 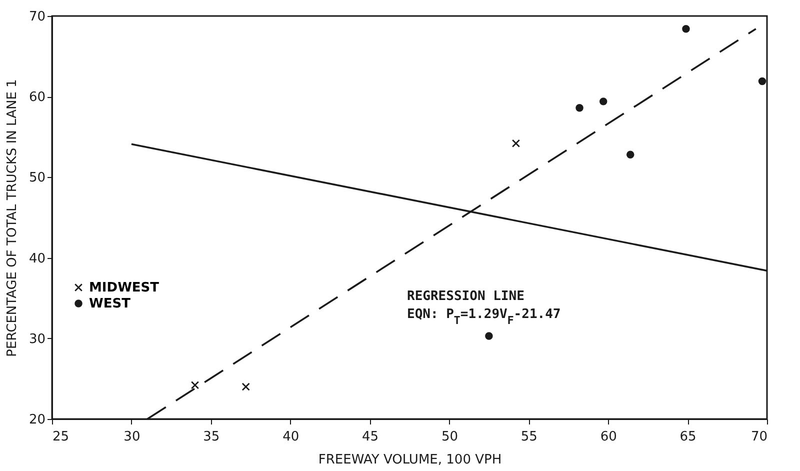 What do you see at coordinates (759, 437) in the screenshot?
I see `x-tick-label: 70` at bounding box center [759, 437].